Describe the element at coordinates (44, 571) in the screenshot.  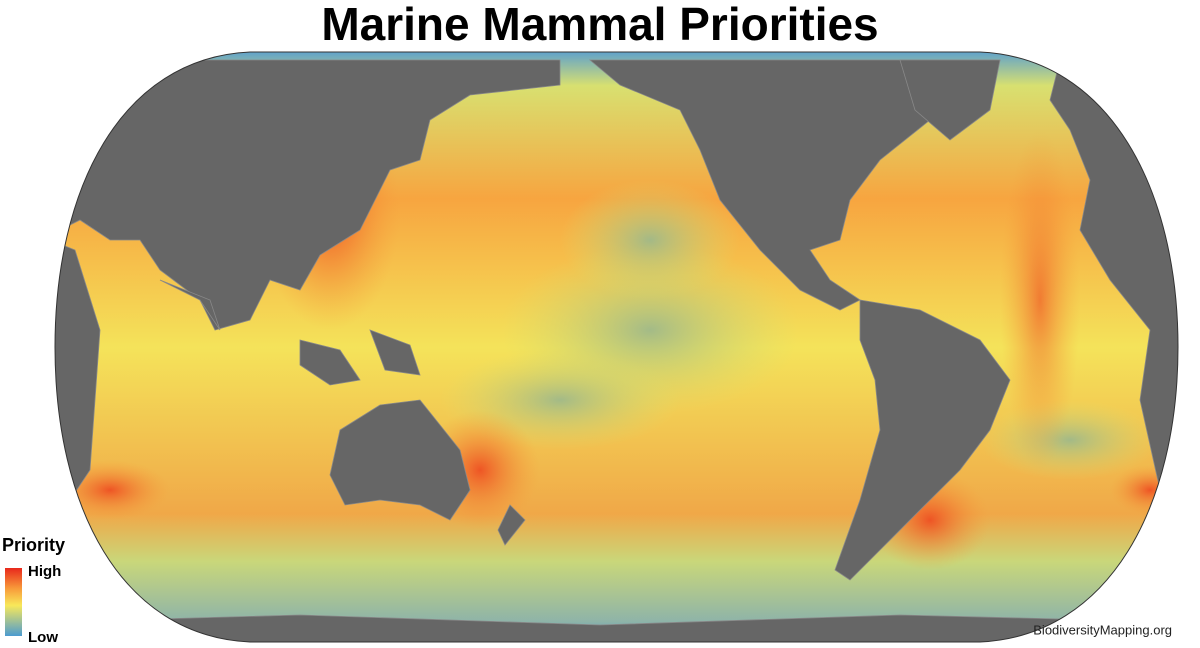
I see `legend-high: High` at that location.